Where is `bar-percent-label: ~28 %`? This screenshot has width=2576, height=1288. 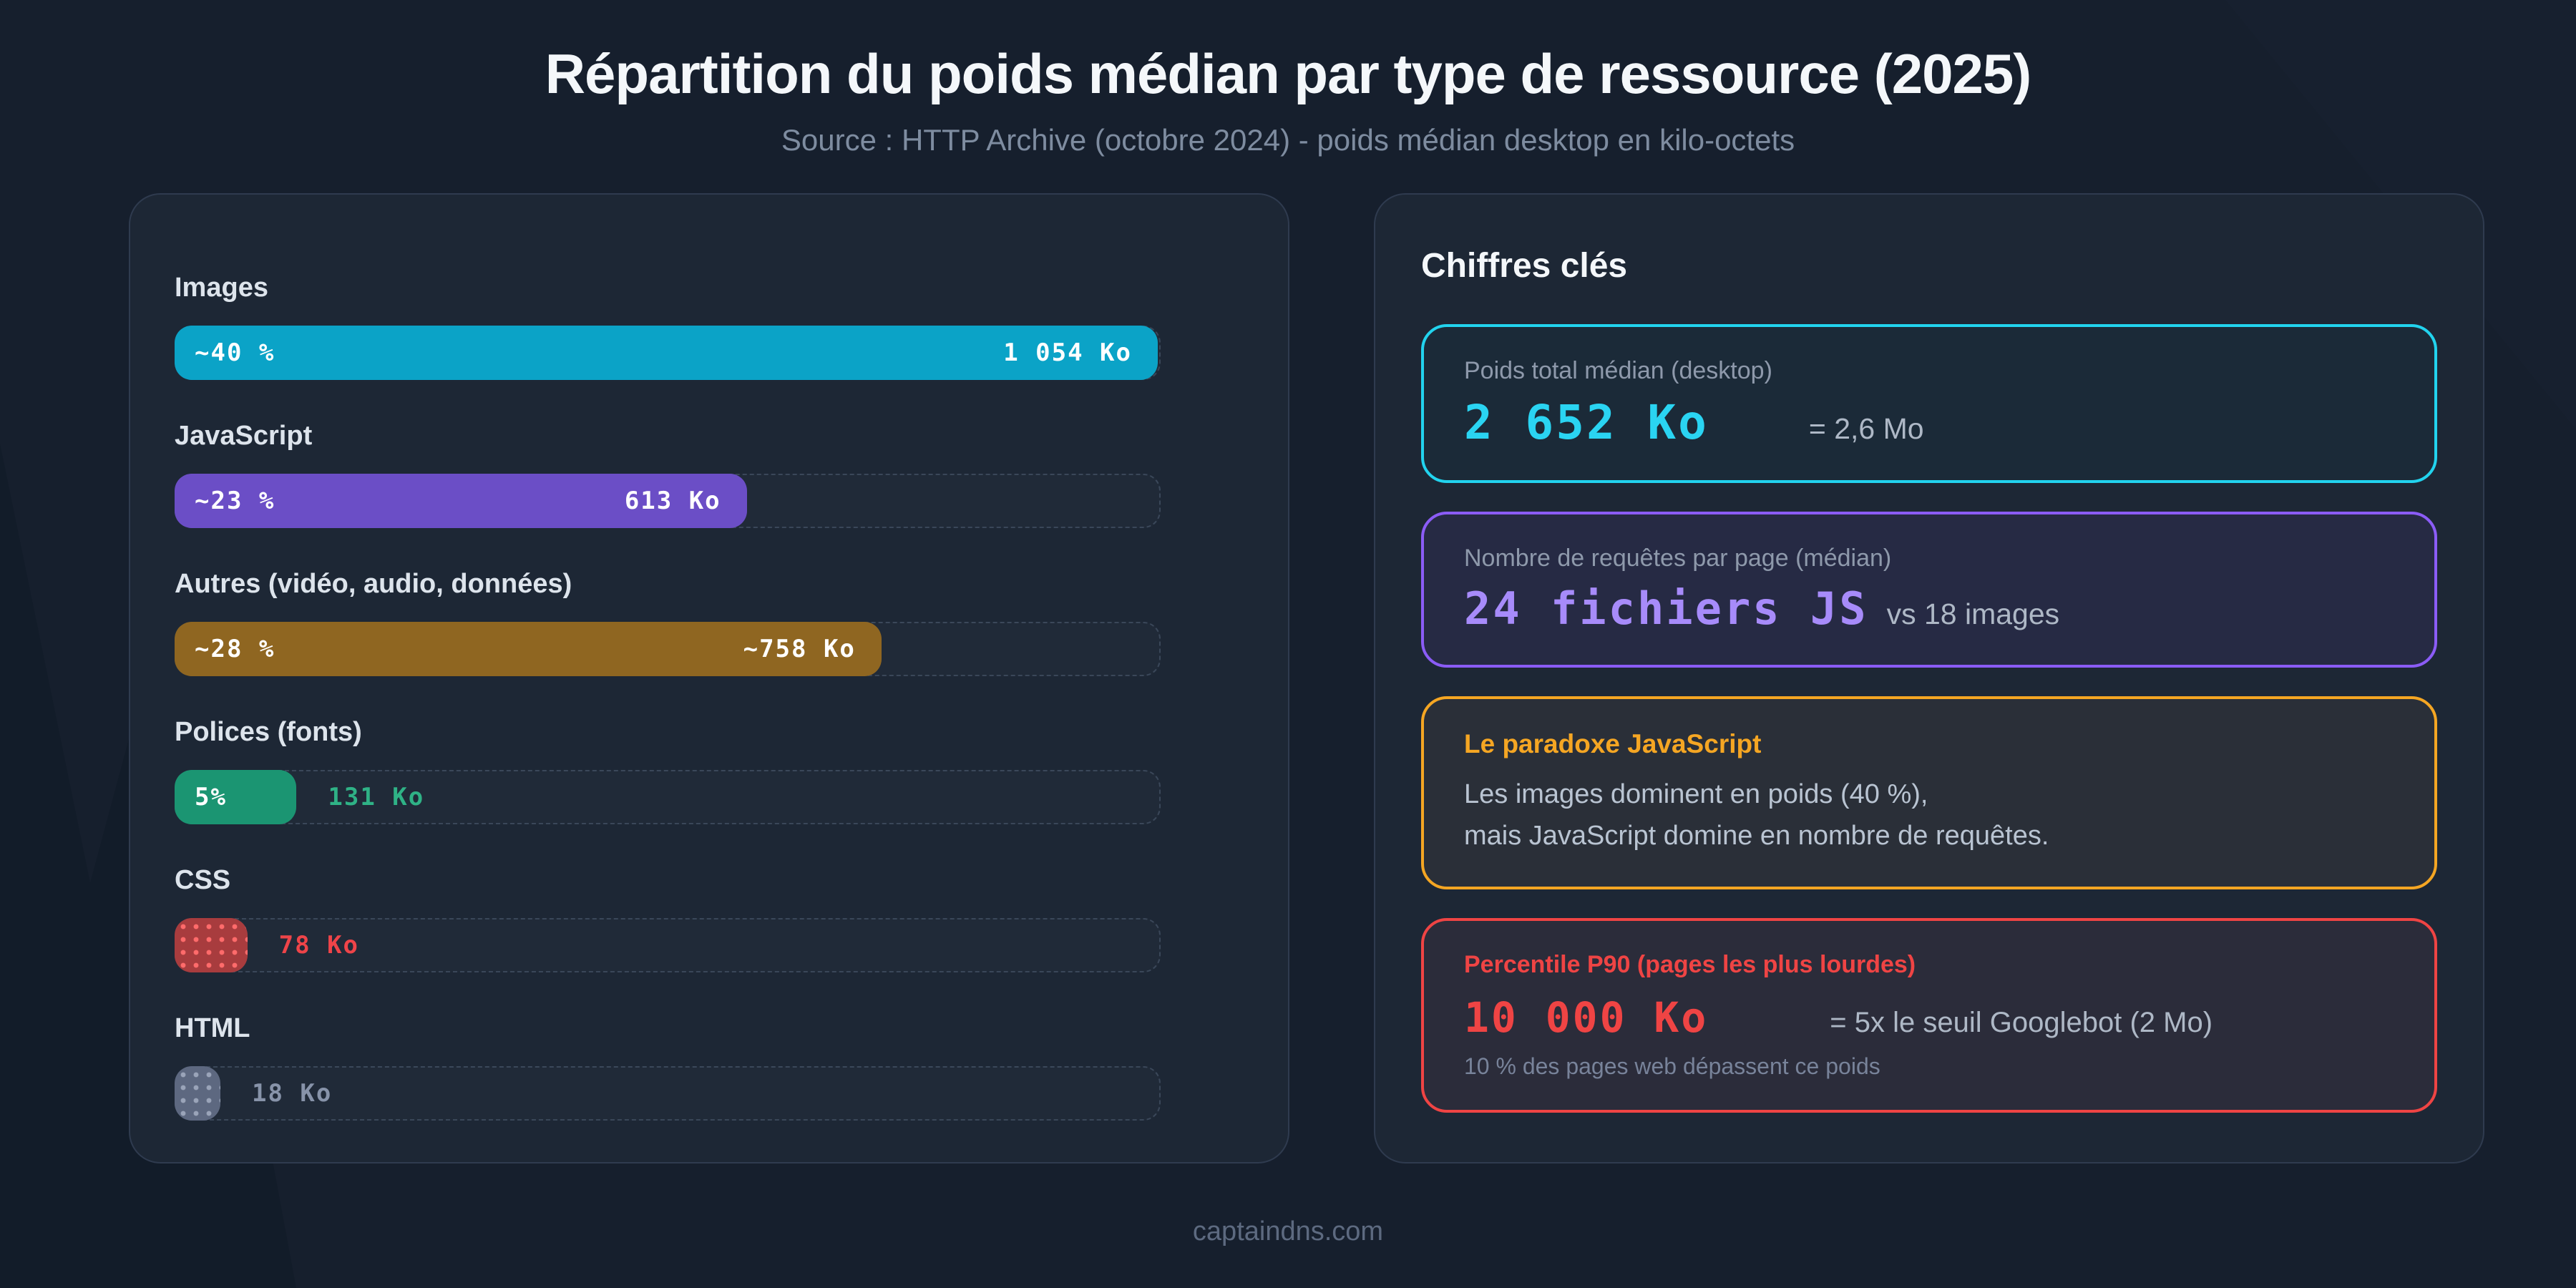 bar-percent-label: ~28 % is located at coordinates (235, 649).